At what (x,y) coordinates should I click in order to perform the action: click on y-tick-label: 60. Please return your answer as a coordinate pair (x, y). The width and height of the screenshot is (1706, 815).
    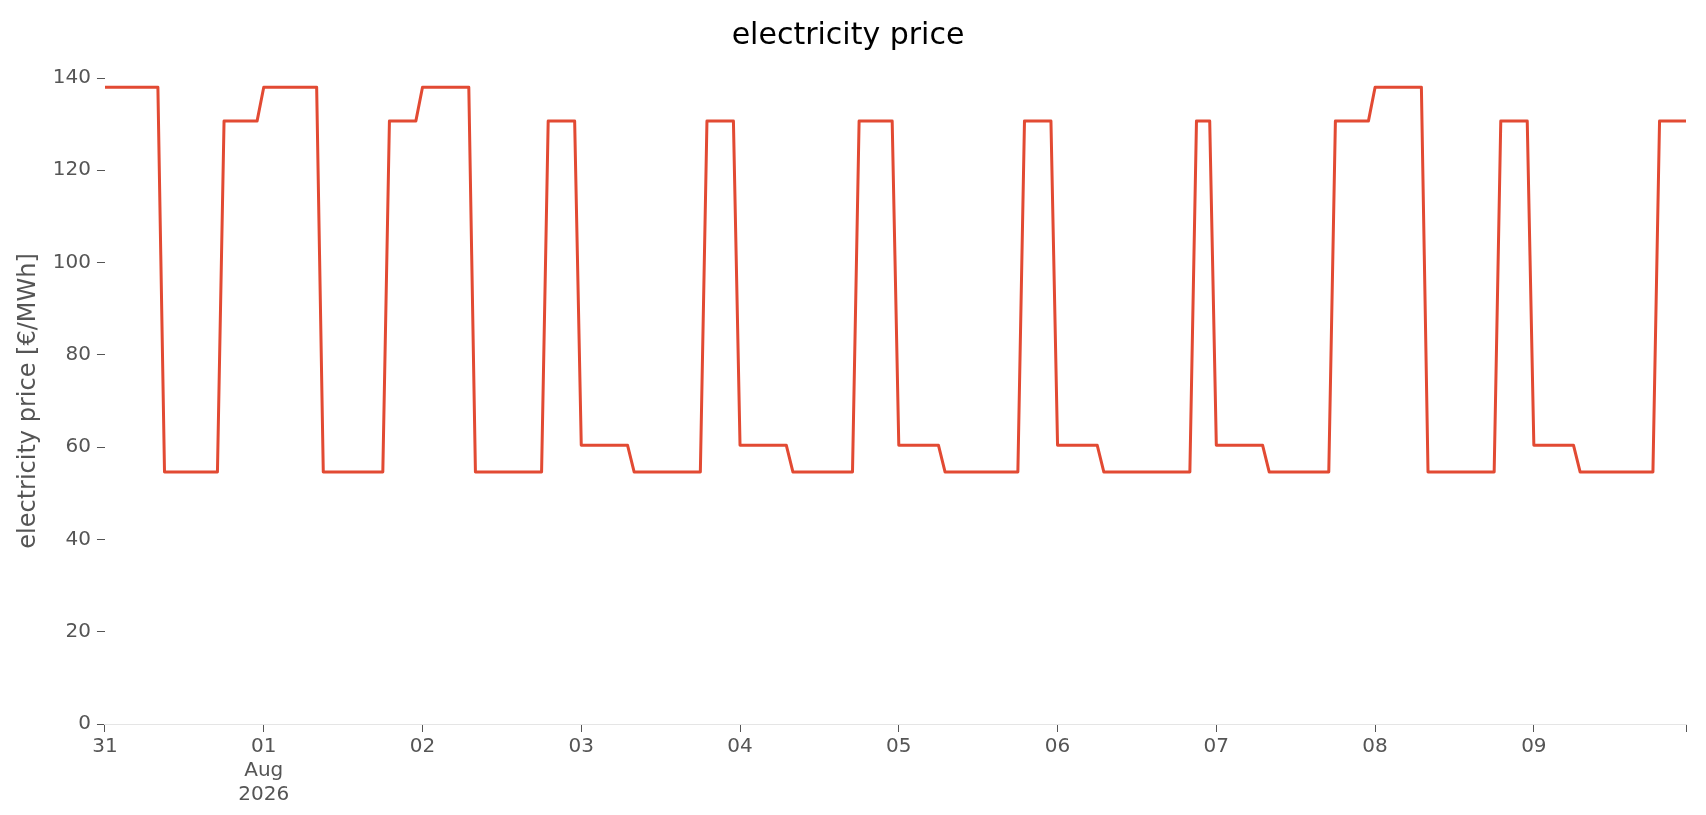
    Looking at the image, I should click on (78, 445).